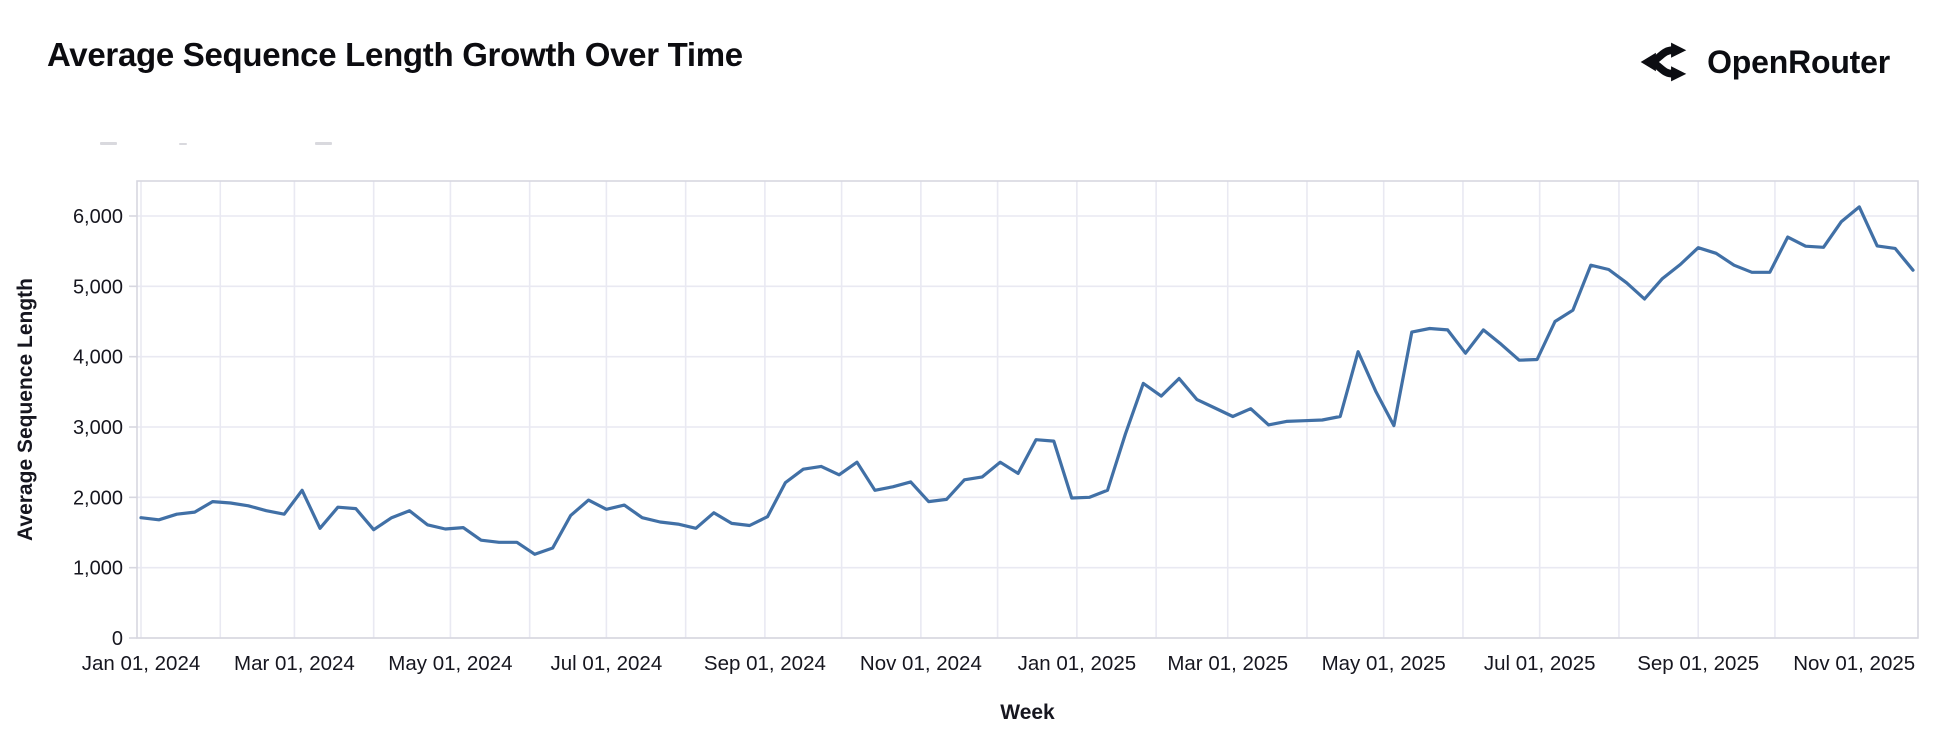  What do you see at coordinates (921, 663) in the screenshot?
I see `x-tick-label: Nov 01, 2024` at bounding box center [921, 663].